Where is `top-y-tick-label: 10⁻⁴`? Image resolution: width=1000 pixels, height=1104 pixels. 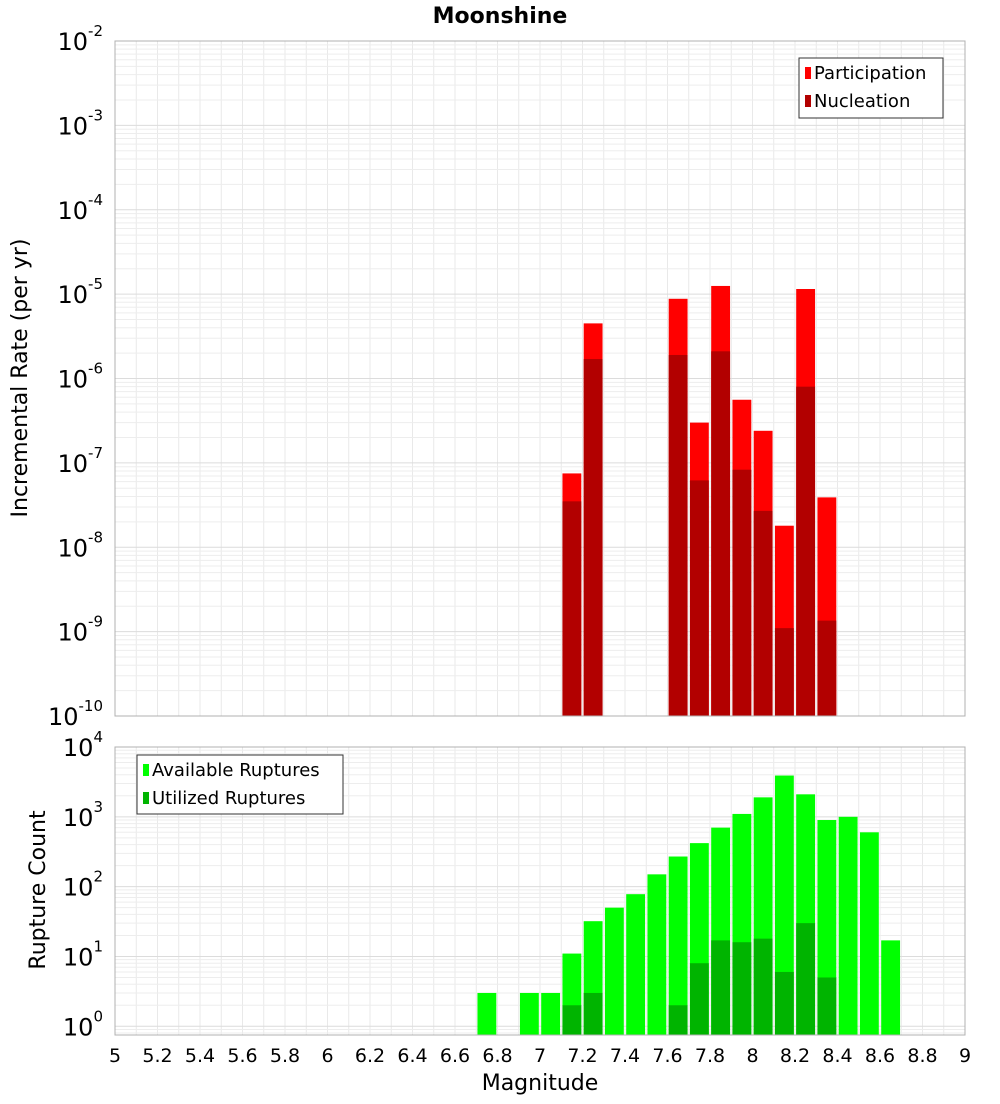
top-y-tick-label: 10⁻⁴ is located at coordinates (80, 208).